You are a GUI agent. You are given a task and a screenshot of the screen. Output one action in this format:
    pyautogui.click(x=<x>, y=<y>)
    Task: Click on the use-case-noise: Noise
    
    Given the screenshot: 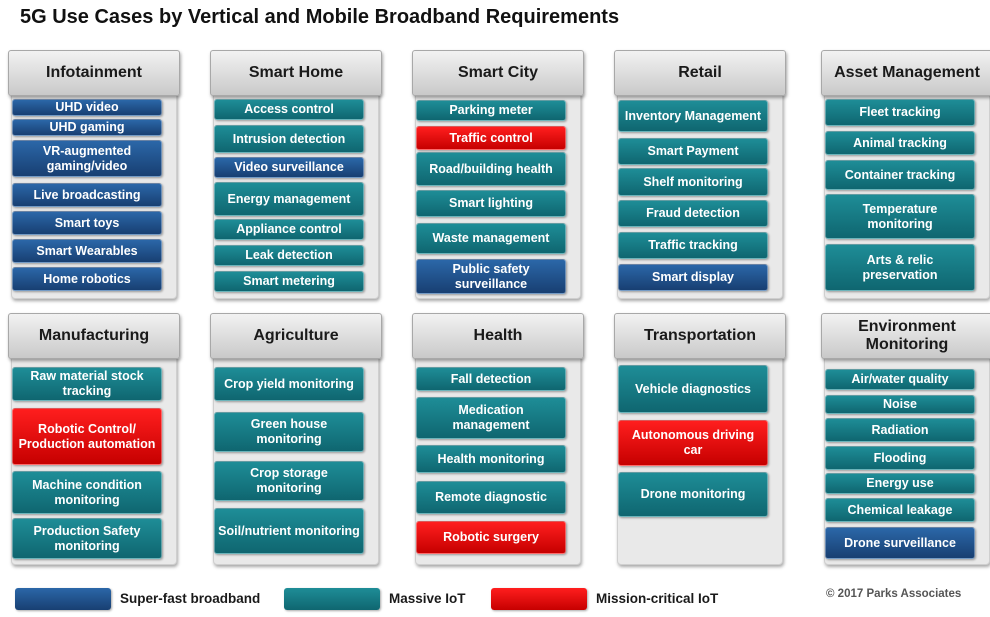 What is the action you would take?
    pyautogui.click(x=900, y=404)
    